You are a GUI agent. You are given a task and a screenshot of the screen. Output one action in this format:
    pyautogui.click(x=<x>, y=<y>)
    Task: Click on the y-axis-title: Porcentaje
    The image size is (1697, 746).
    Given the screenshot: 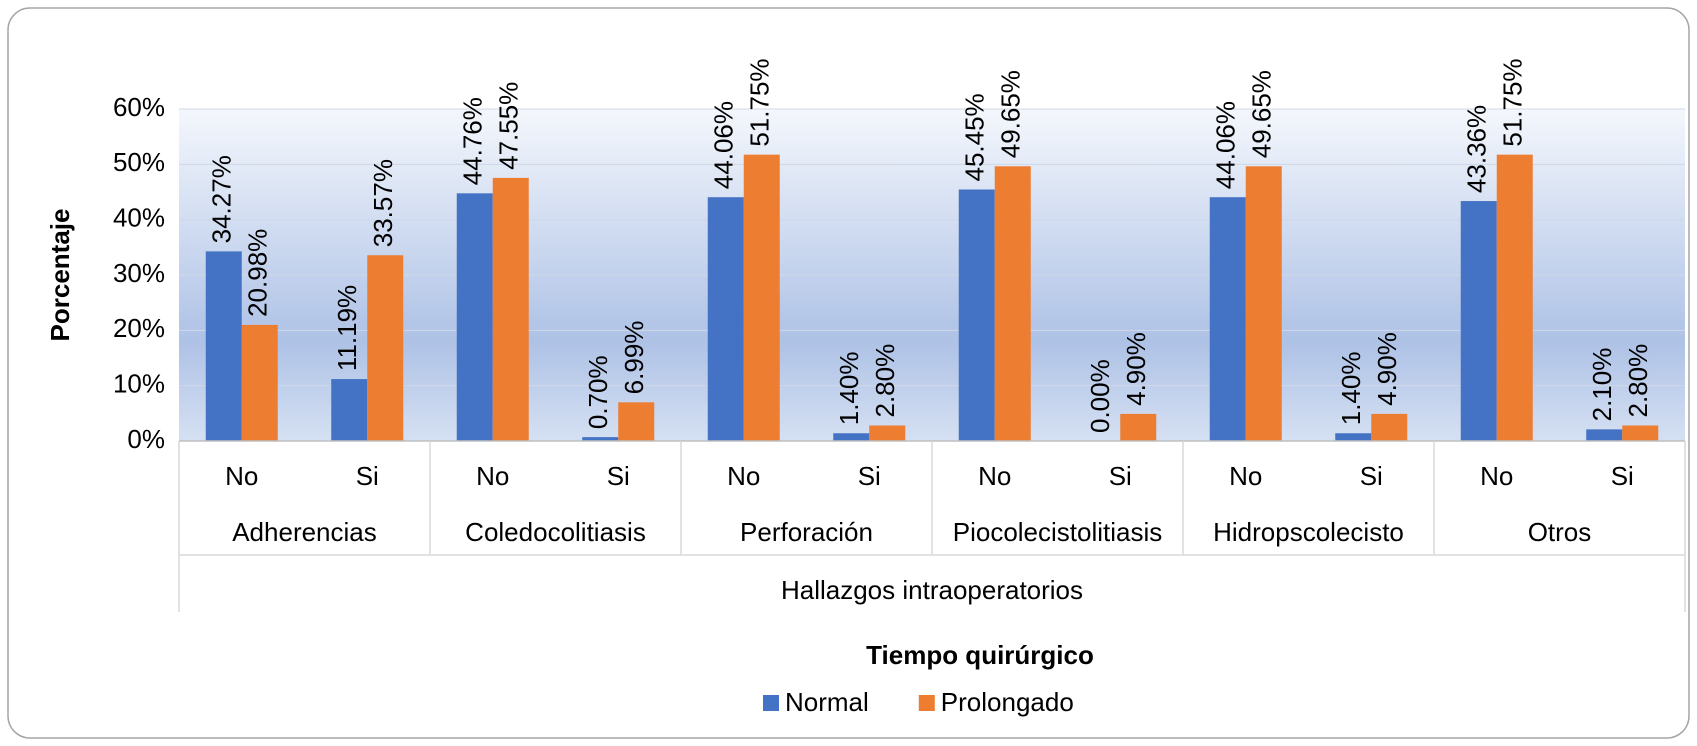 What is the action you would take?
    pyautogui.click(x=60, y=275)
    